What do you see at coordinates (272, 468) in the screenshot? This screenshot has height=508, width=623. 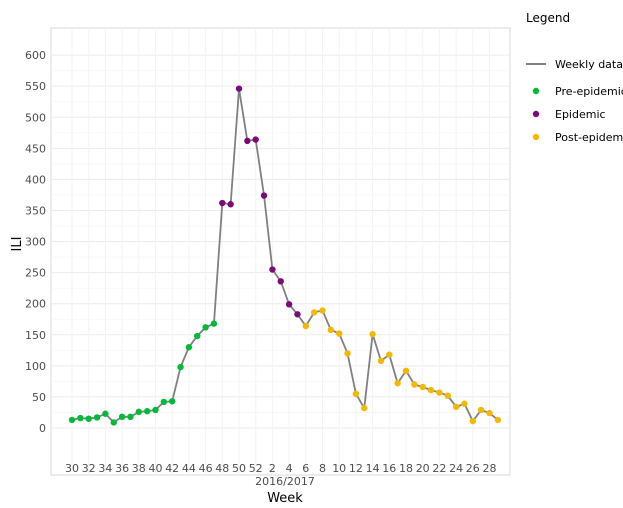 I see `x-tick-label: 2` at bounding box center [272, 468].